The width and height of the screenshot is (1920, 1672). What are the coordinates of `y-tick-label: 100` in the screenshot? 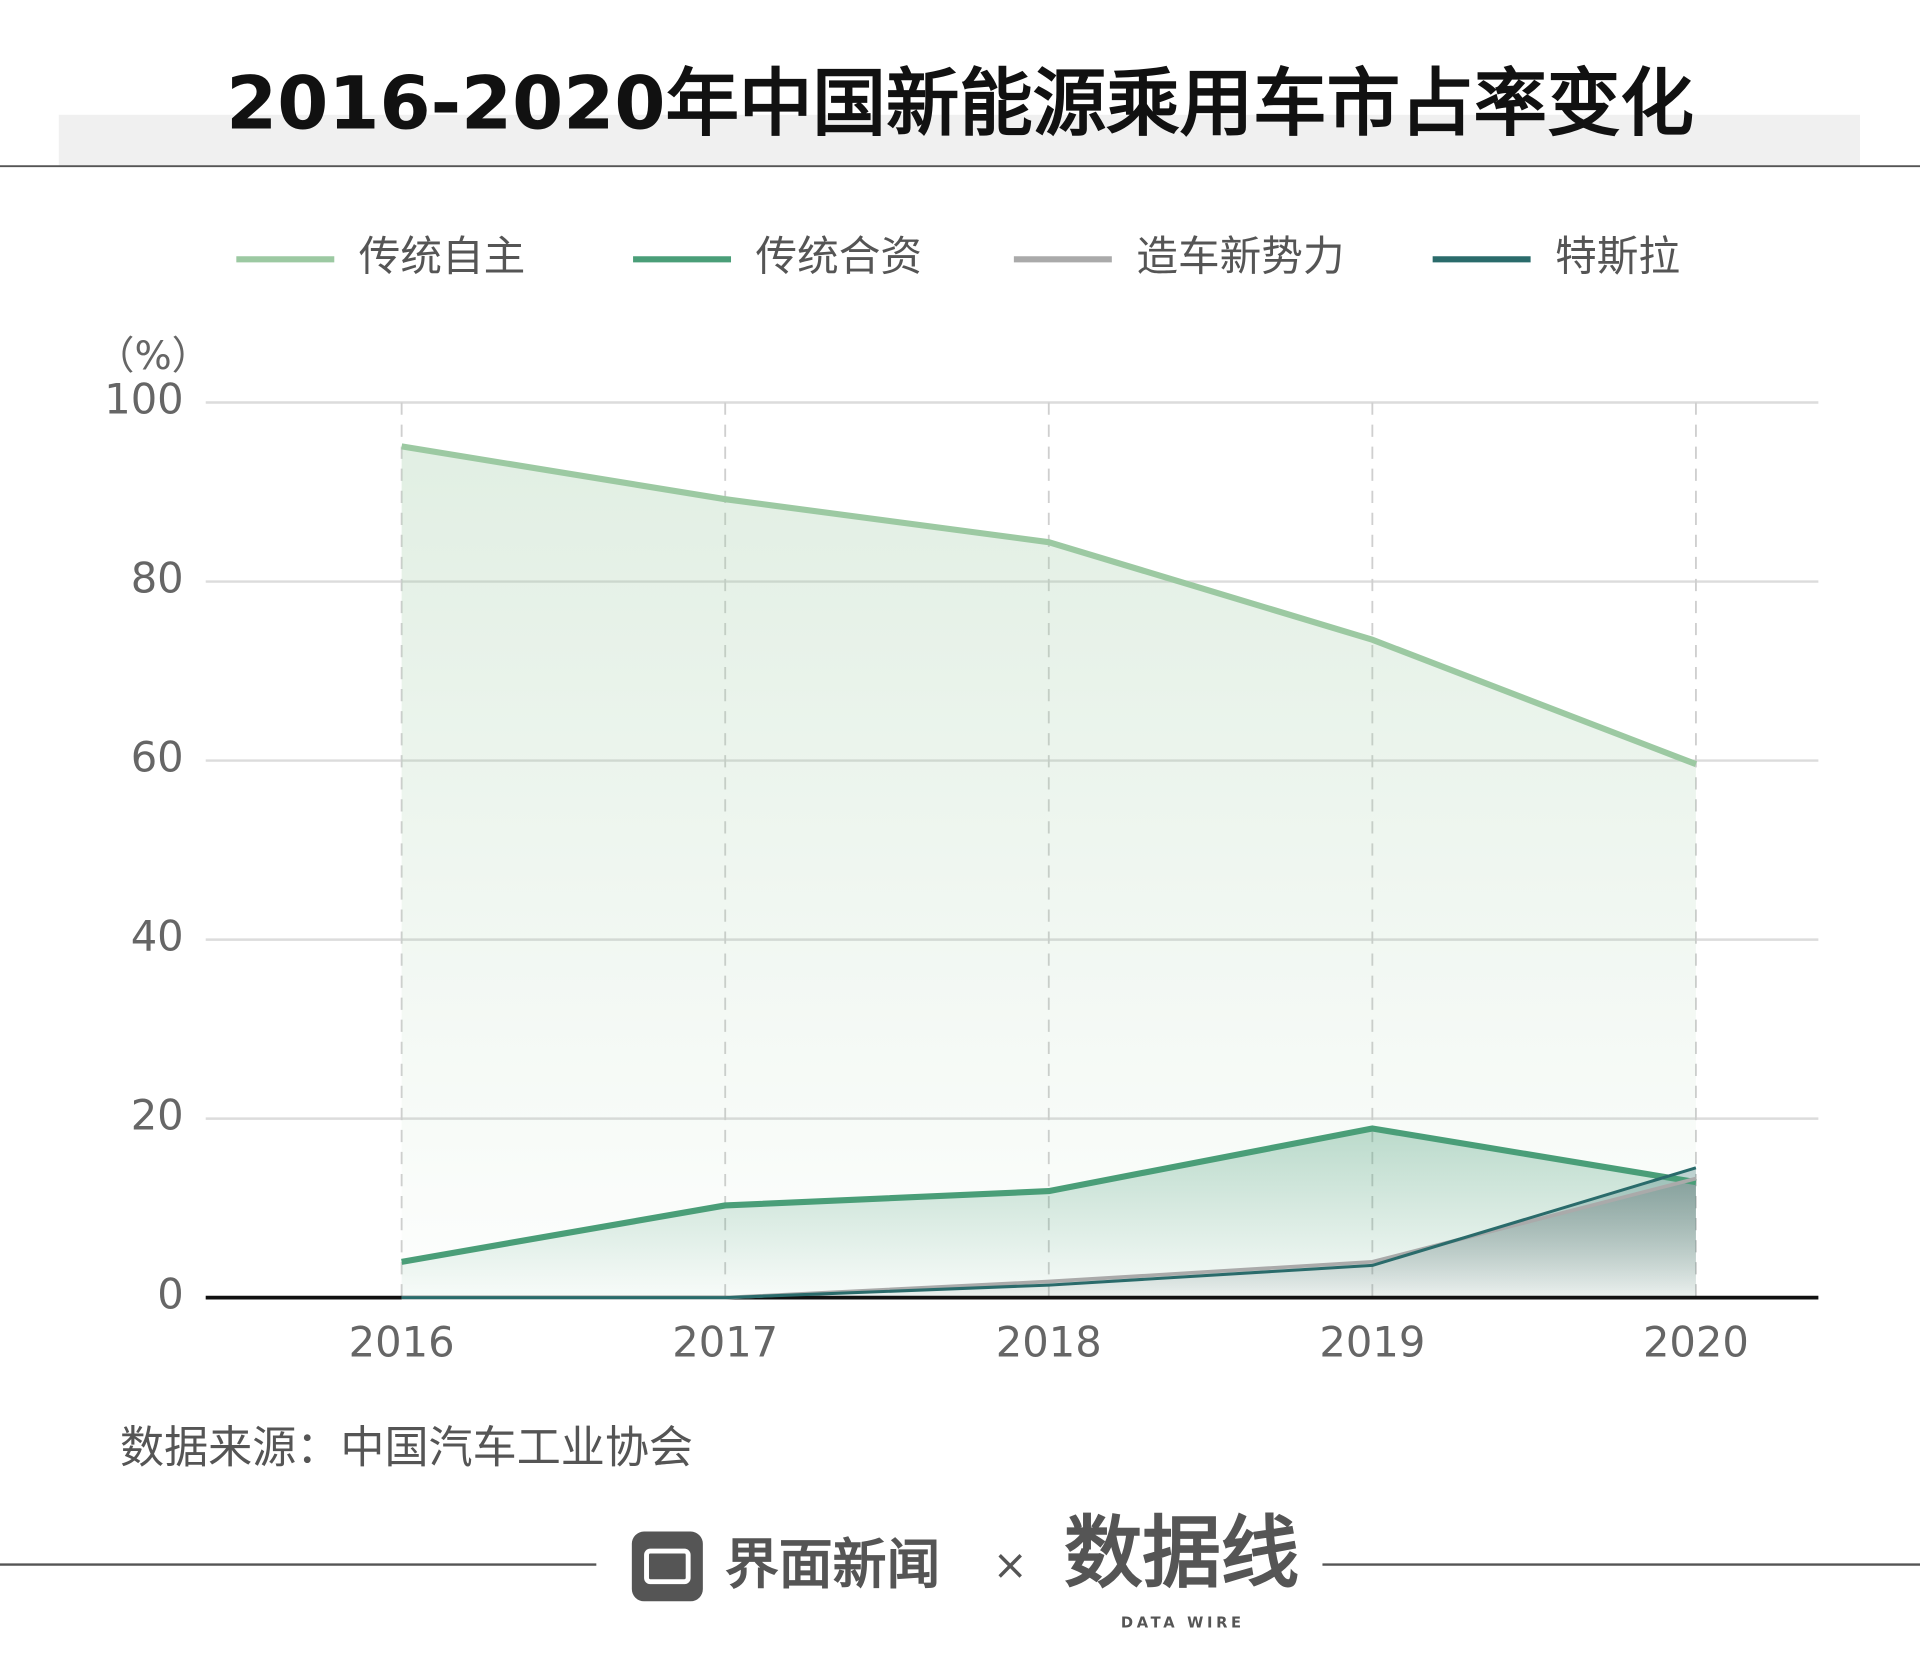 It's located at (143, 399).